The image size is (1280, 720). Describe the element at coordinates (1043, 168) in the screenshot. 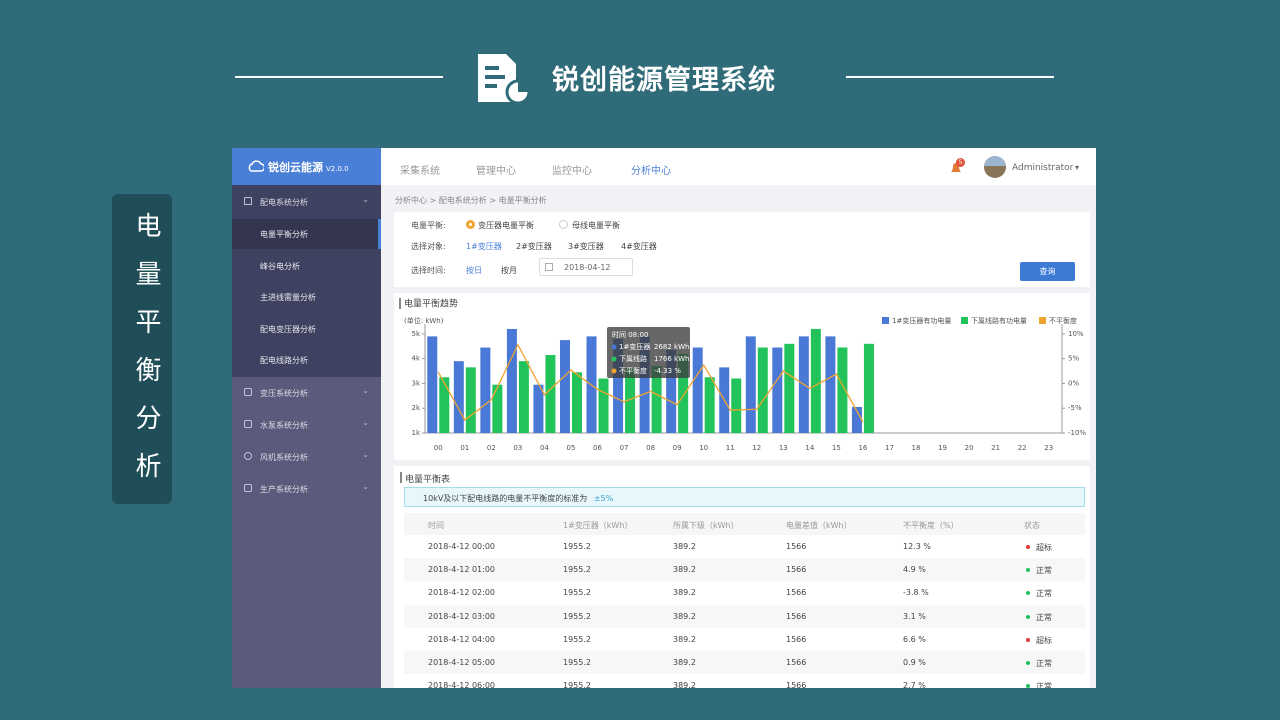

I see `user-name: Administrator` at that location.